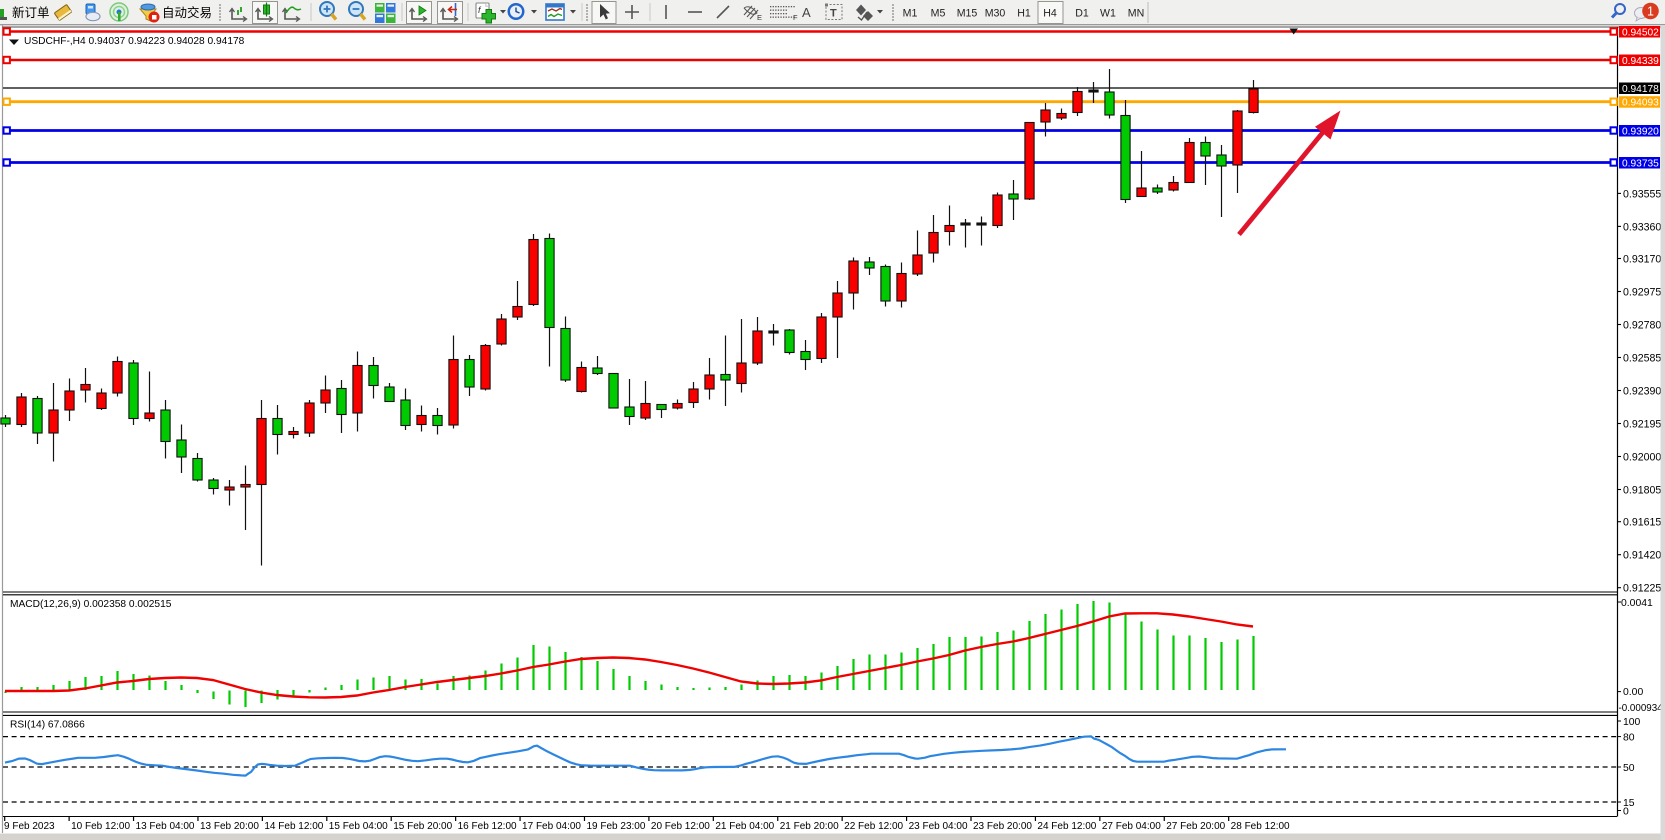  I want to click on svg-text: 14 Feb 12:00, so click(293, 826).